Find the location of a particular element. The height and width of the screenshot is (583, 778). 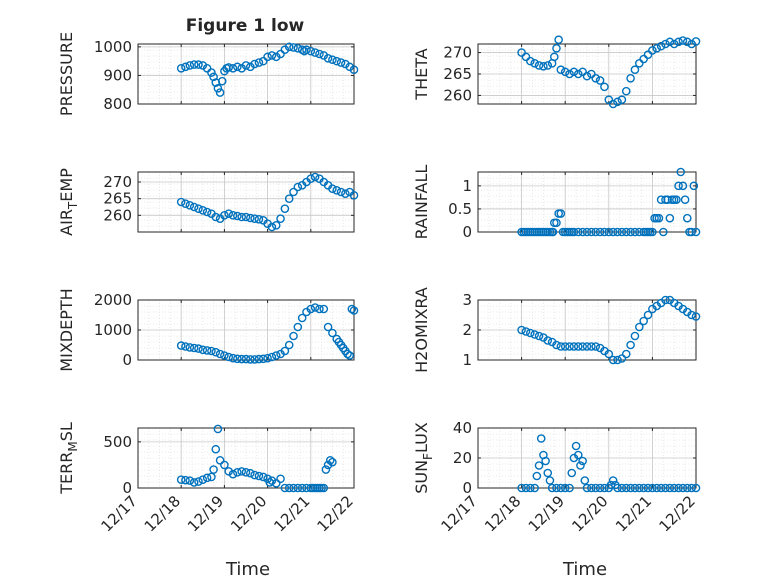

x-tick-label: 12/20 is located at coordinates (248, 513).